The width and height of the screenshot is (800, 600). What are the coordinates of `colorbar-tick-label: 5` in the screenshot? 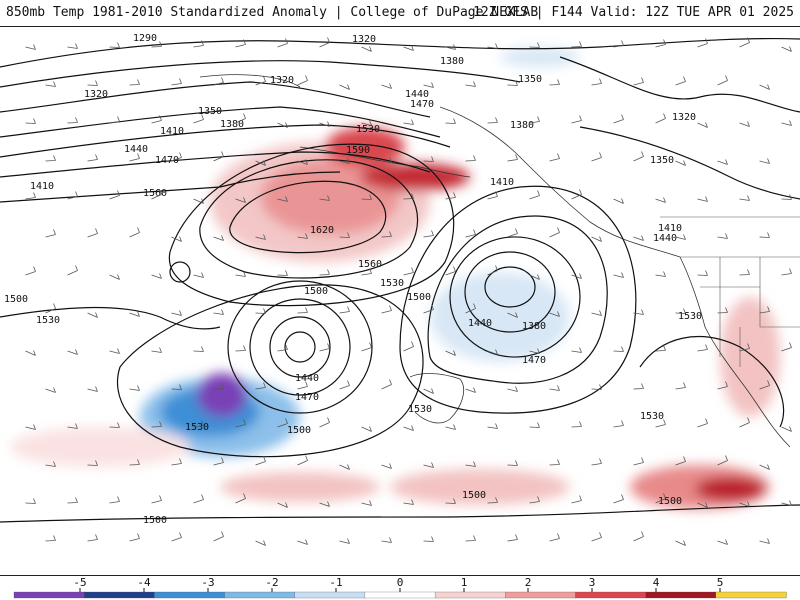 It's located at (720, 582).